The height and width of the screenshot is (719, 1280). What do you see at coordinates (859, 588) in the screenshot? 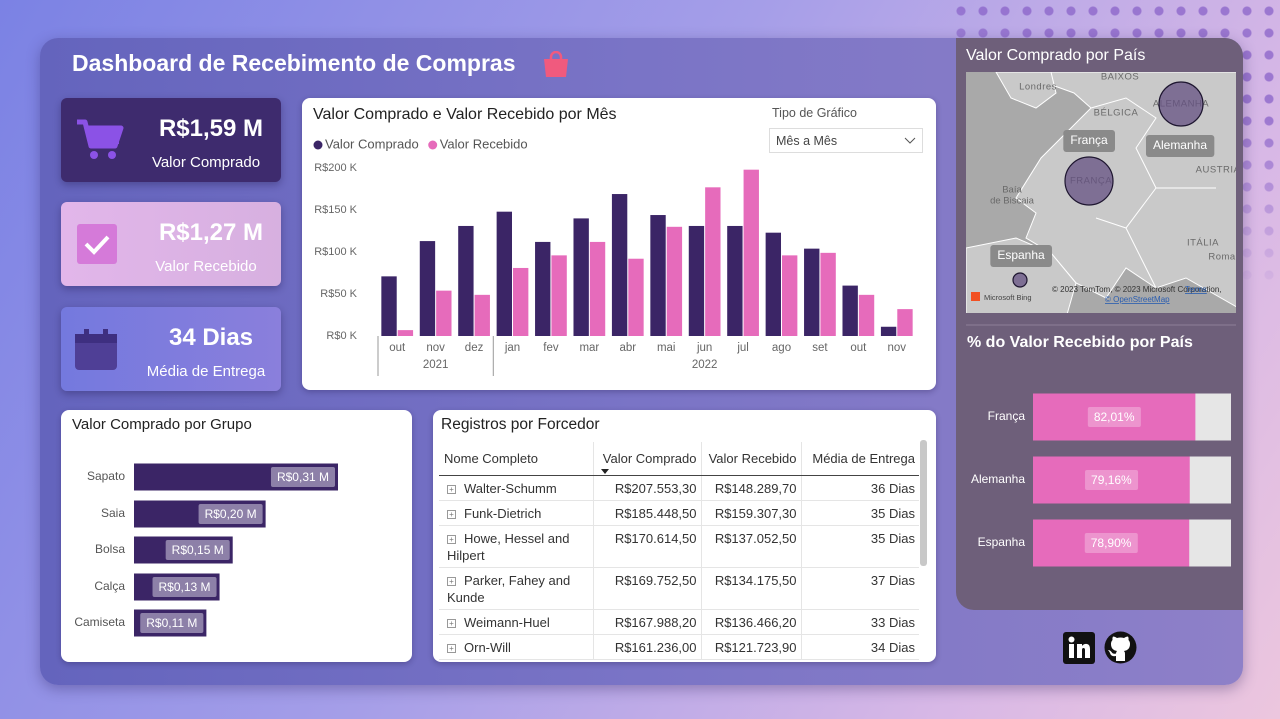
I see `table-cell: 37 Dias` at bounding box center [859, 588].